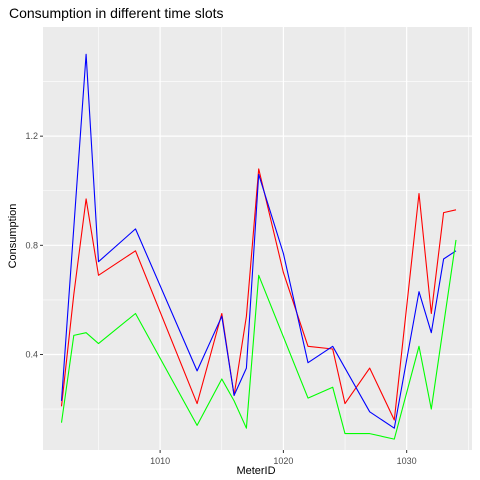 The width and height of the screenshot is (480, 480). Describe the element at coordinates (31, 245) in the screenshot. I see `y-tick-label: 0.8` at that location.